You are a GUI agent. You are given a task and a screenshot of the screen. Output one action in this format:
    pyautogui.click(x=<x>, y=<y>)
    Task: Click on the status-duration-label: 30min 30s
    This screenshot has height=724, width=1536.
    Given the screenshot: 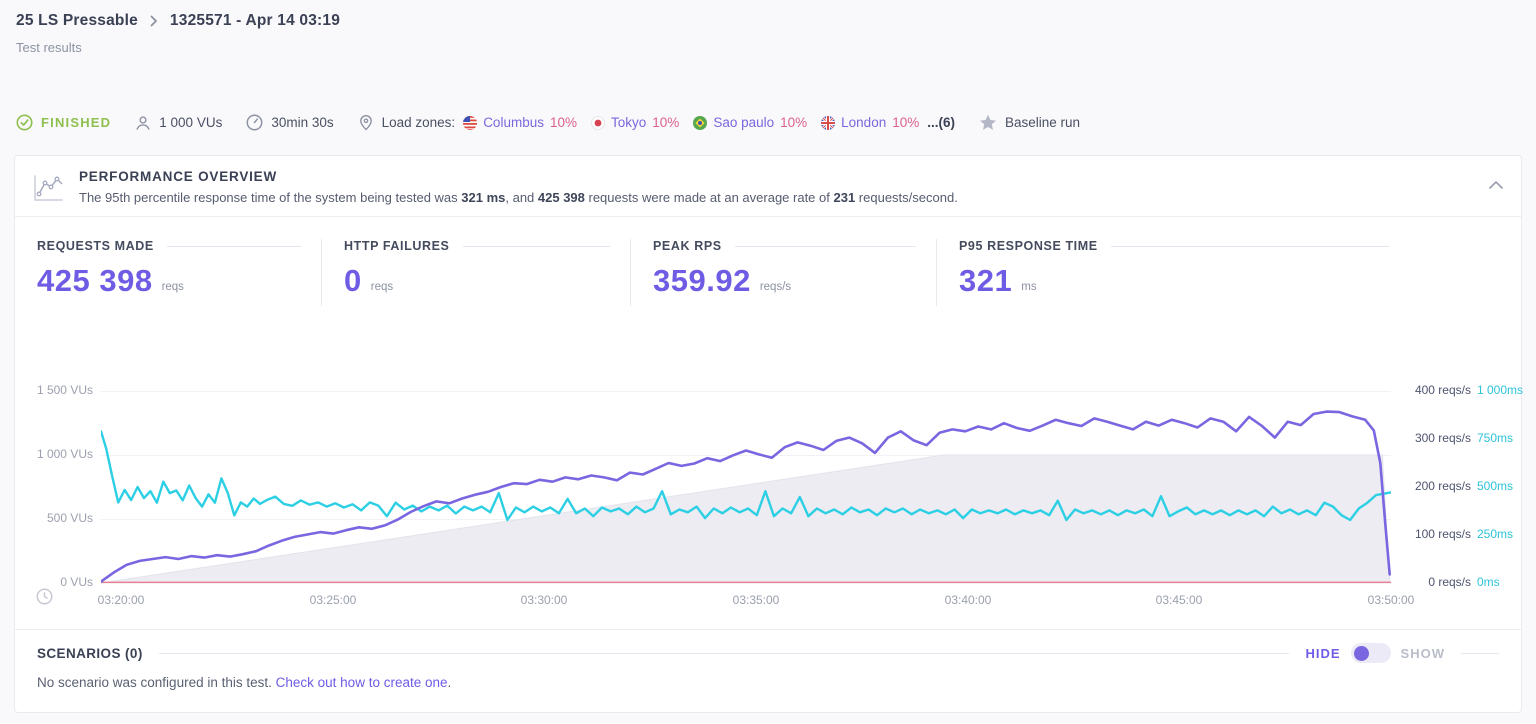 What is the action you would take?
    pyautogui.click(x=302, y=122)
    